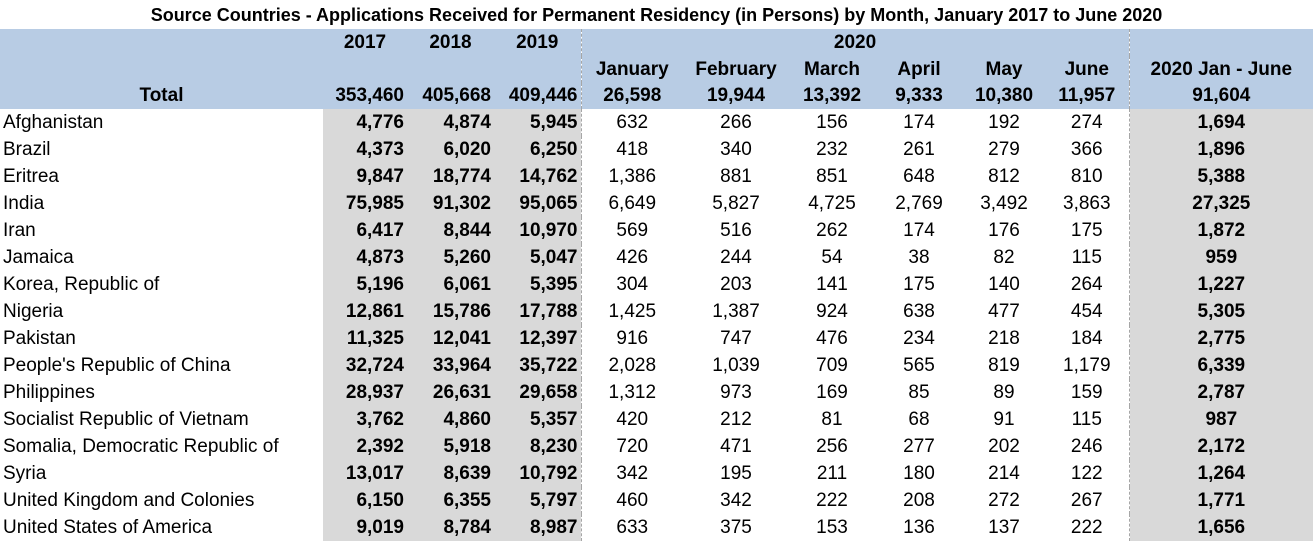 The image size is (1313, 544). What do you see at coordinates (736, 392) in the screenshot?
I see `month-value: 973` at bounding box center [736, 392].